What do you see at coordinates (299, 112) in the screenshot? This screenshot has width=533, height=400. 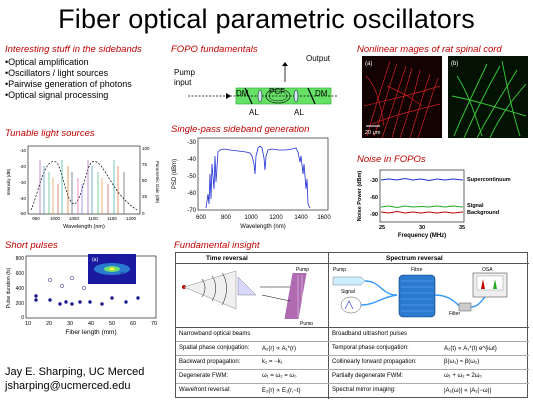 I see `al2-label: AL` at bounding box center [299, 112].